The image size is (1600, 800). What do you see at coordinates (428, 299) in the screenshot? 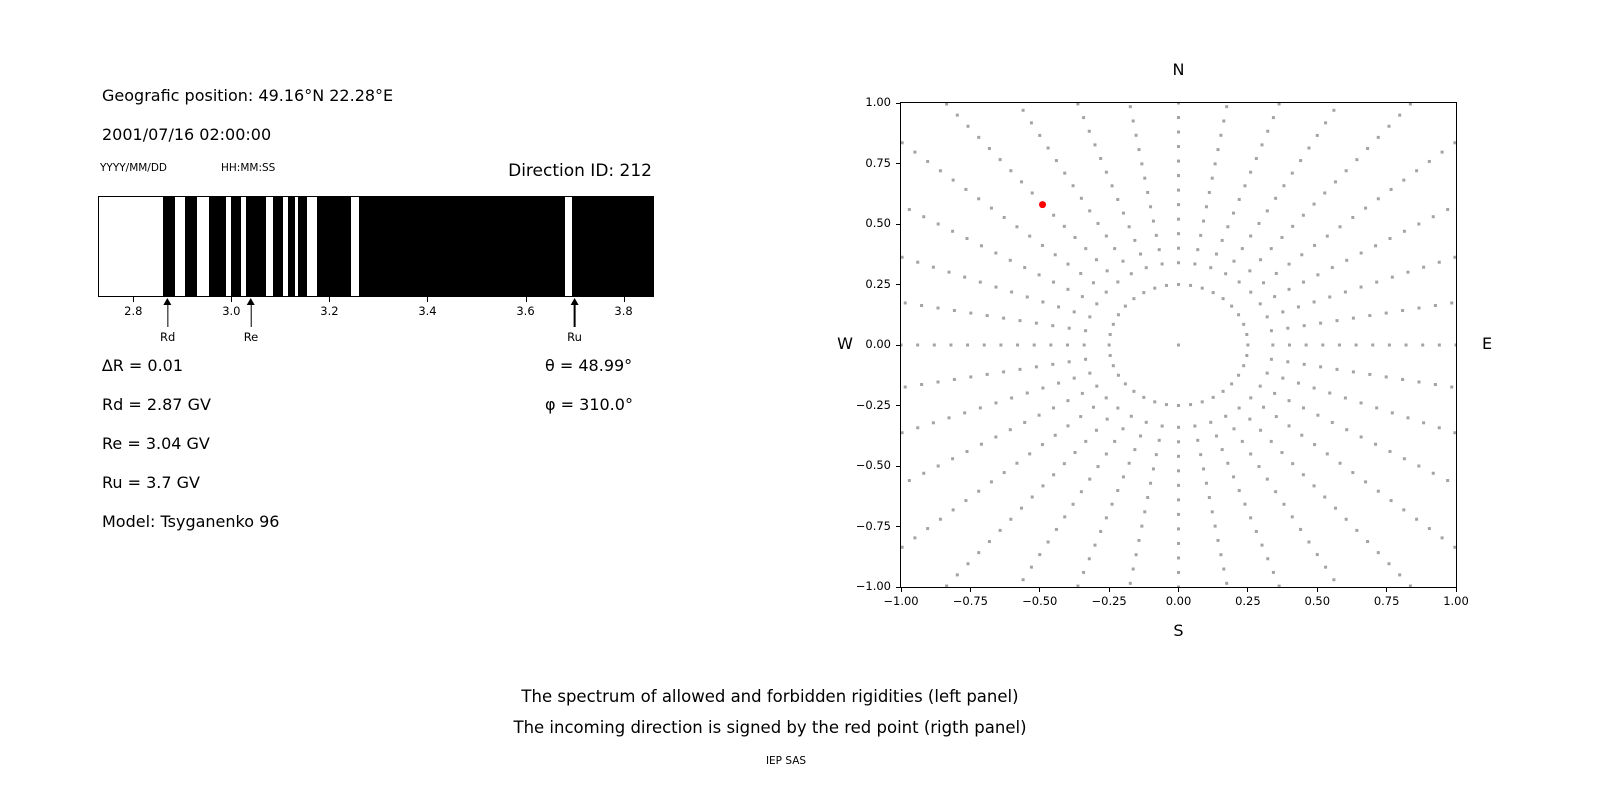
I see `tick-mark` at bounding box center [428, 299].